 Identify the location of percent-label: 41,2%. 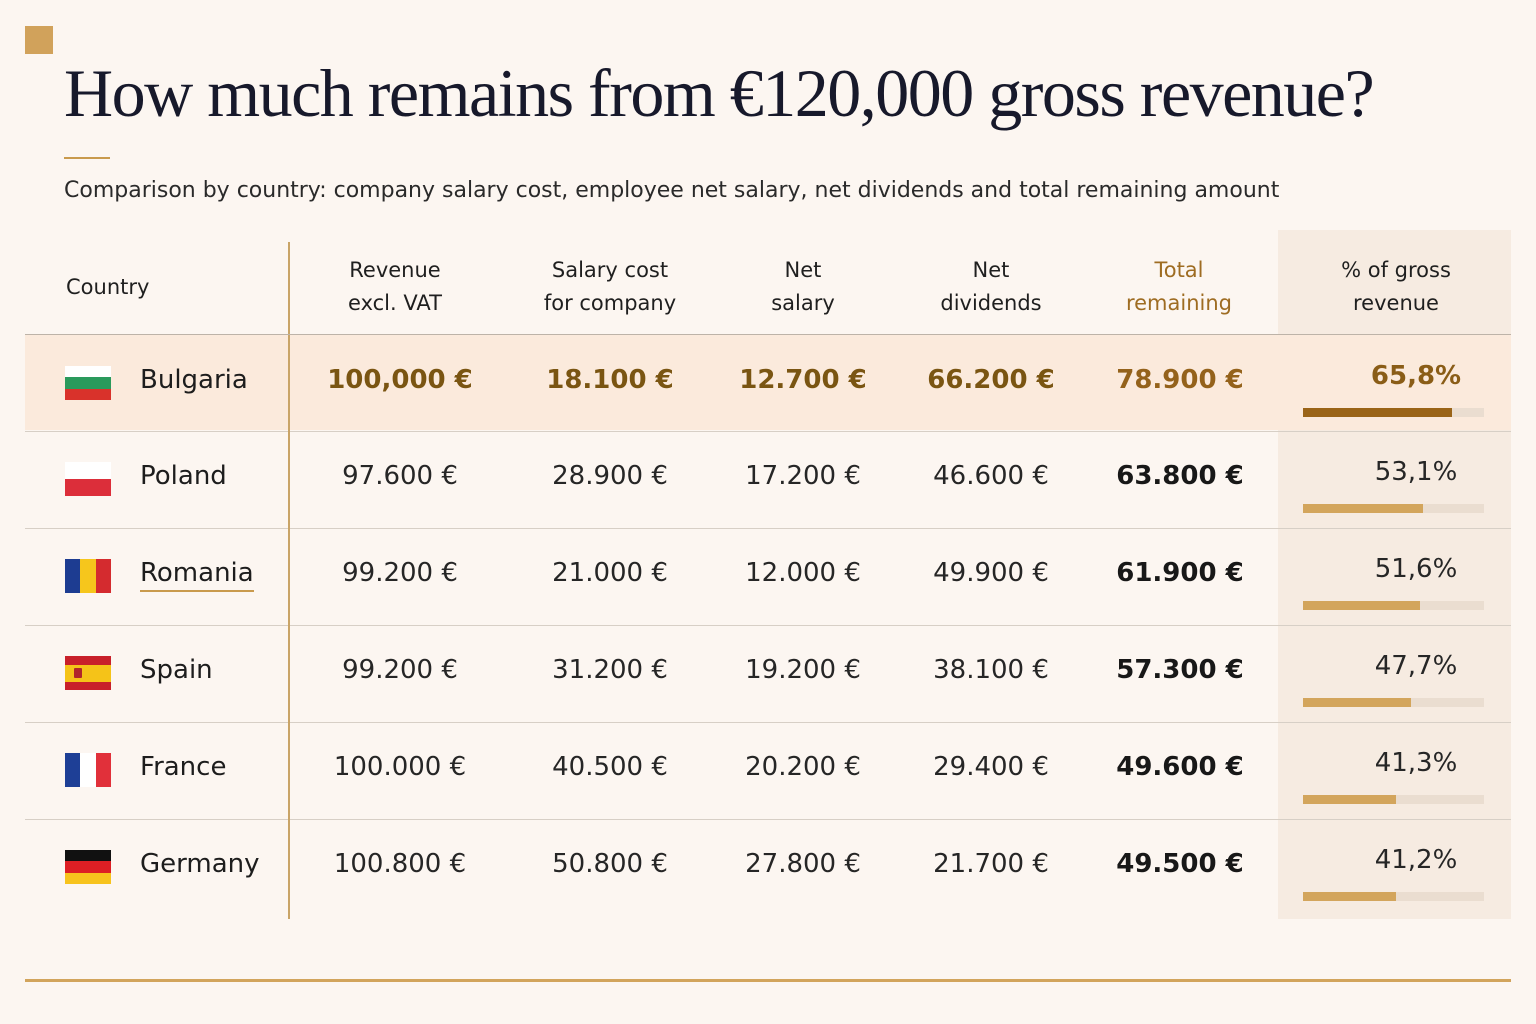
(1416, 860).